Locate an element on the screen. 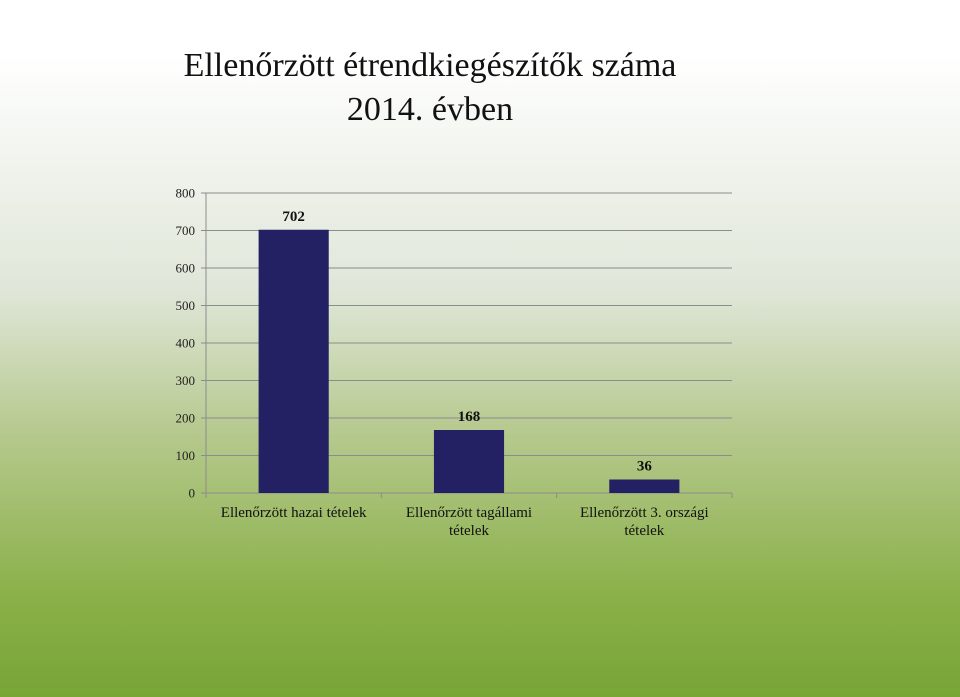 This screenshot has height=697, width=960. y-tick-label: 800 is located at coordinates (186, 193).